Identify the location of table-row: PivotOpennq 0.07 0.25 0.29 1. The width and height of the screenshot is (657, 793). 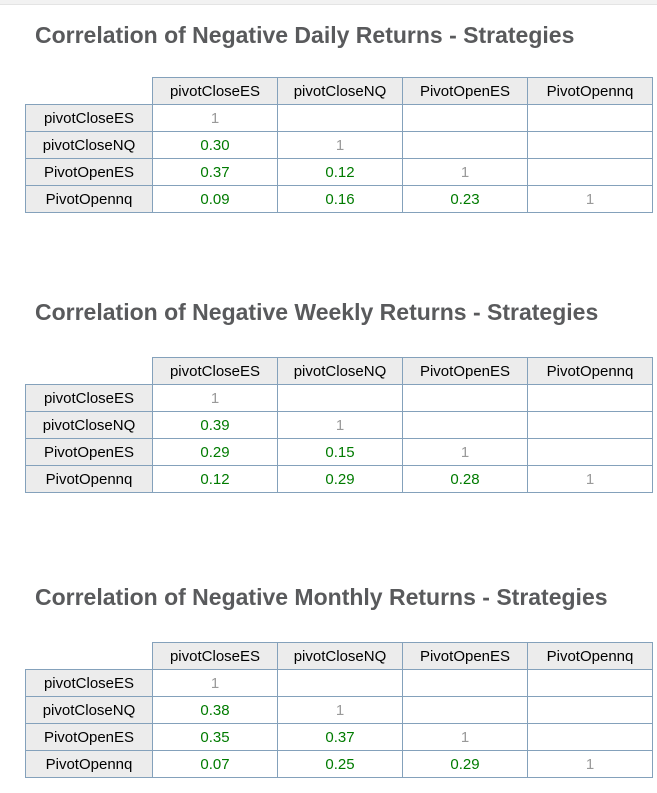
(339, 764).